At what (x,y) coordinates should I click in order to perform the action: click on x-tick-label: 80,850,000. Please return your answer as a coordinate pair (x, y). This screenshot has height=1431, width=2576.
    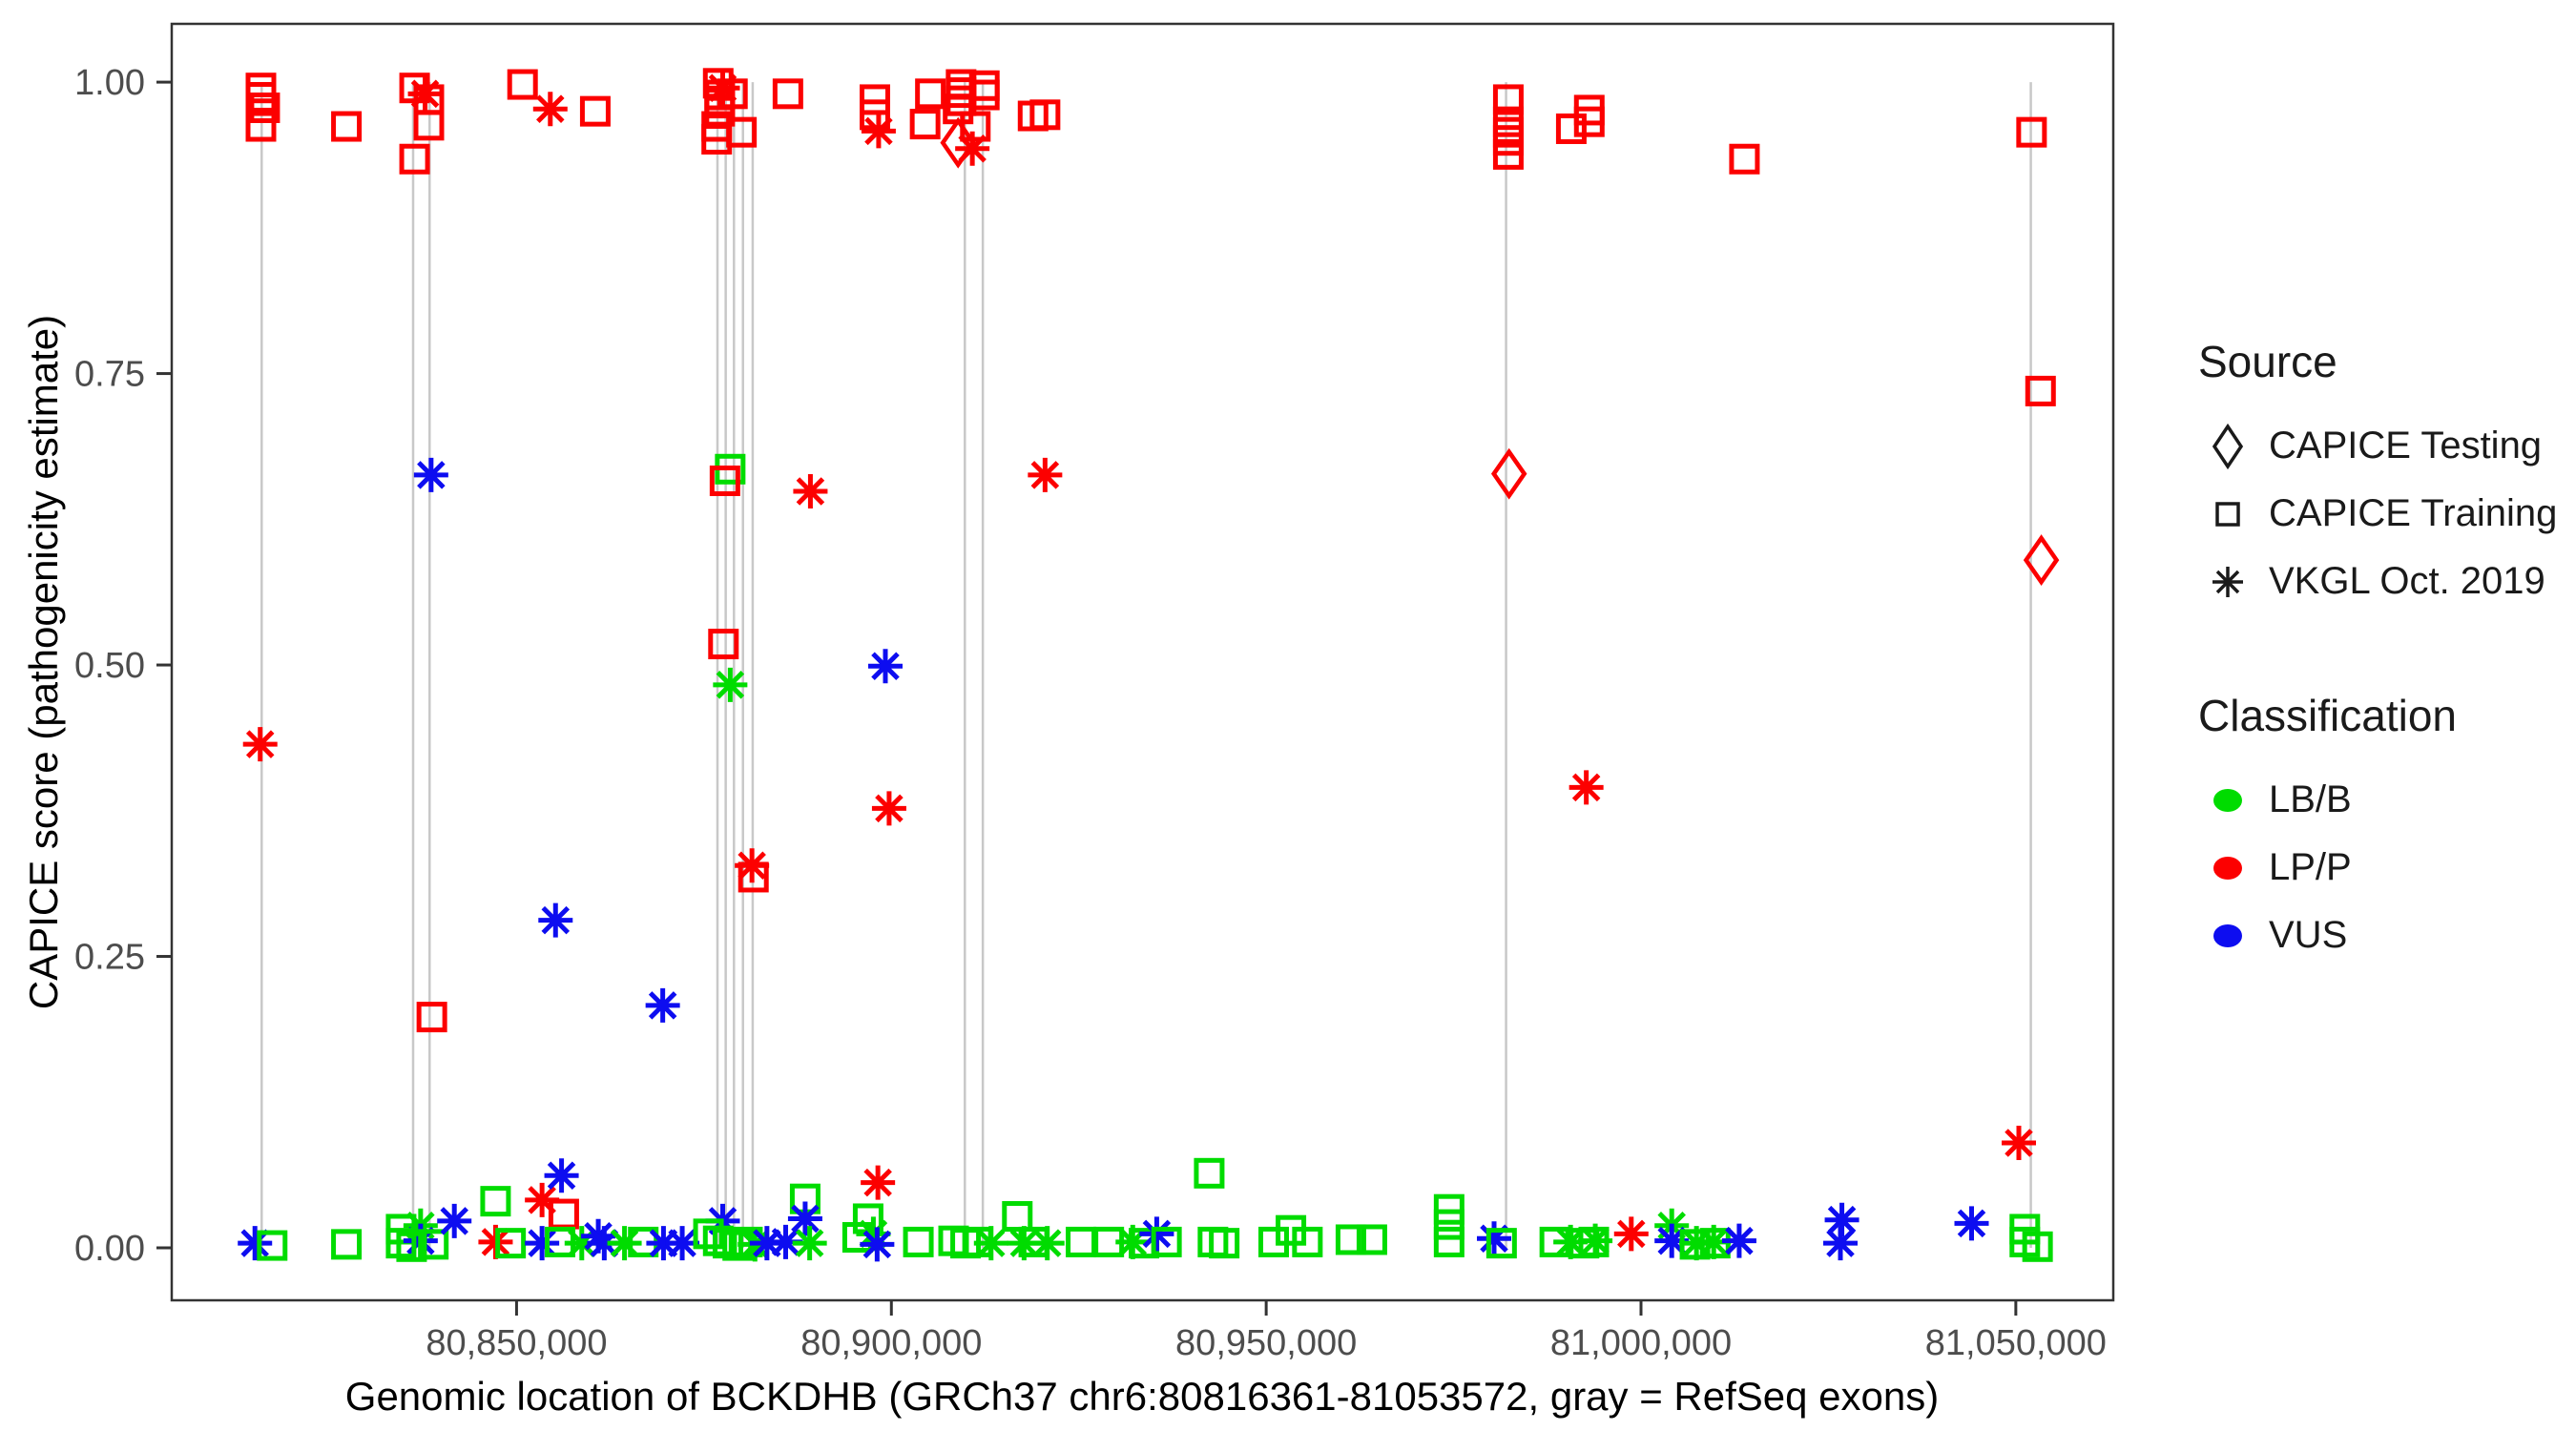
    Looking at the image, I should click on (516, 1343).